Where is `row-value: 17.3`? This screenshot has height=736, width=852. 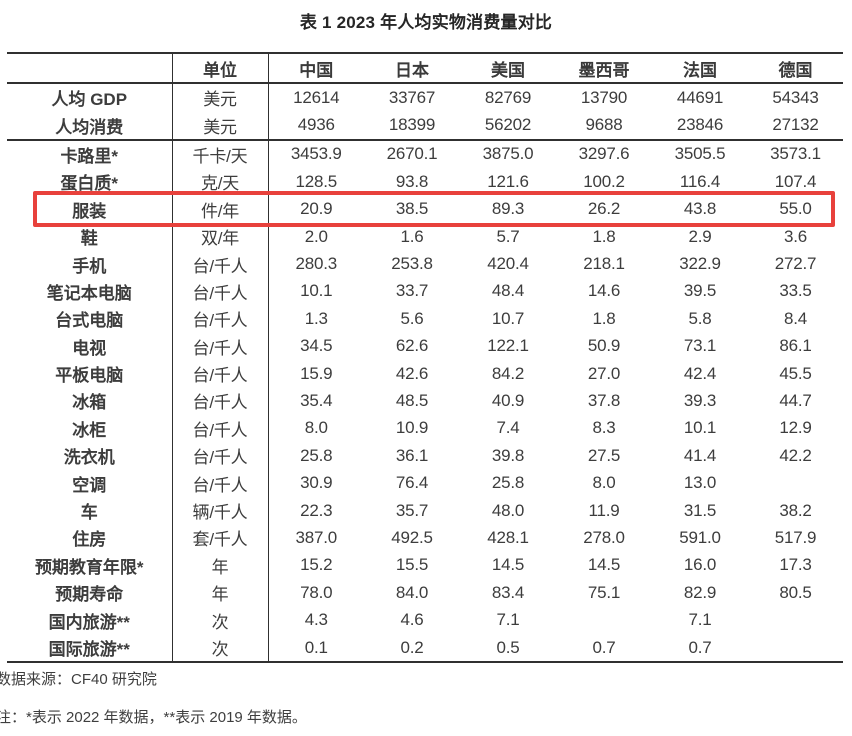 row-value: 17.3 is located at coordinates (795, 565).